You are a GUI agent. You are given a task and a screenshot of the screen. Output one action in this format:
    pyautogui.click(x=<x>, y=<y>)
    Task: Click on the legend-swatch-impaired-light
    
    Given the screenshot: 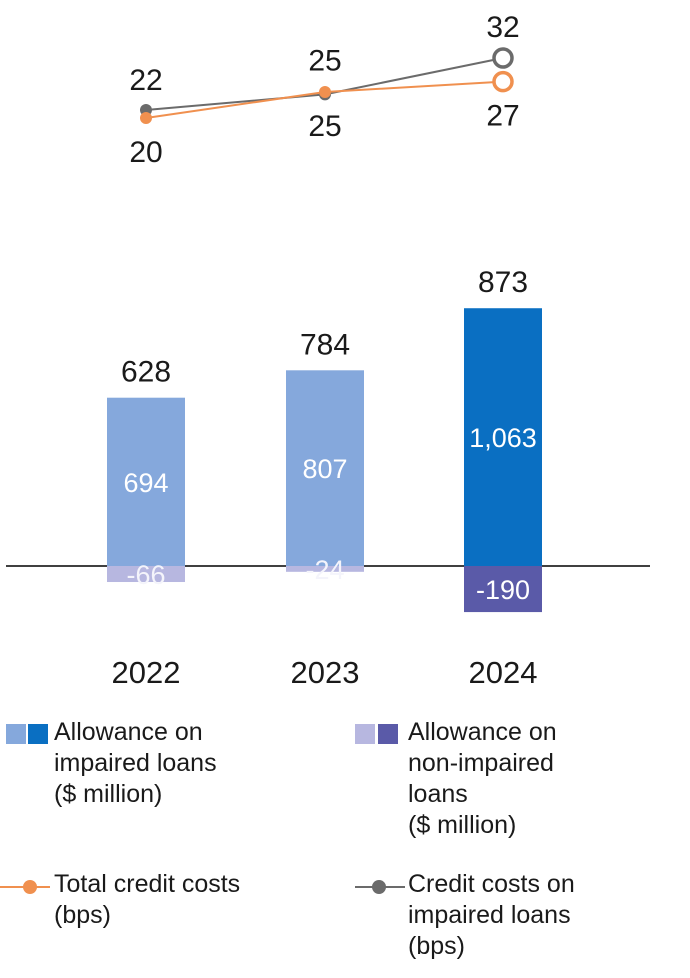 What is the action you would take?
    pyautogui.click(x=16, y=734)
    